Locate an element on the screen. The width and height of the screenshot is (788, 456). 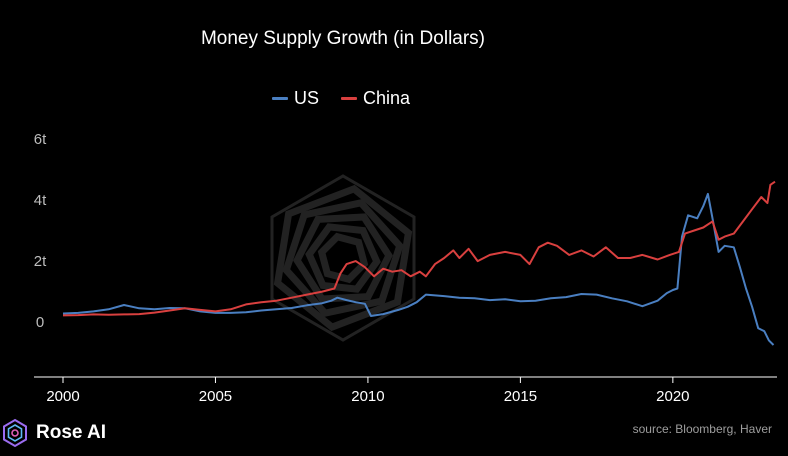
rose-ai-watermark-icon is located at coordinates (343, 258).